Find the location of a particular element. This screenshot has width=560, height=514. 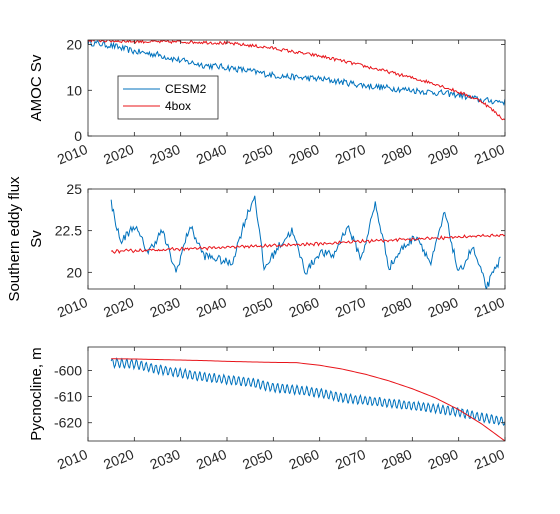

y-tick-label: -610 is located at coordinates (68, 397).